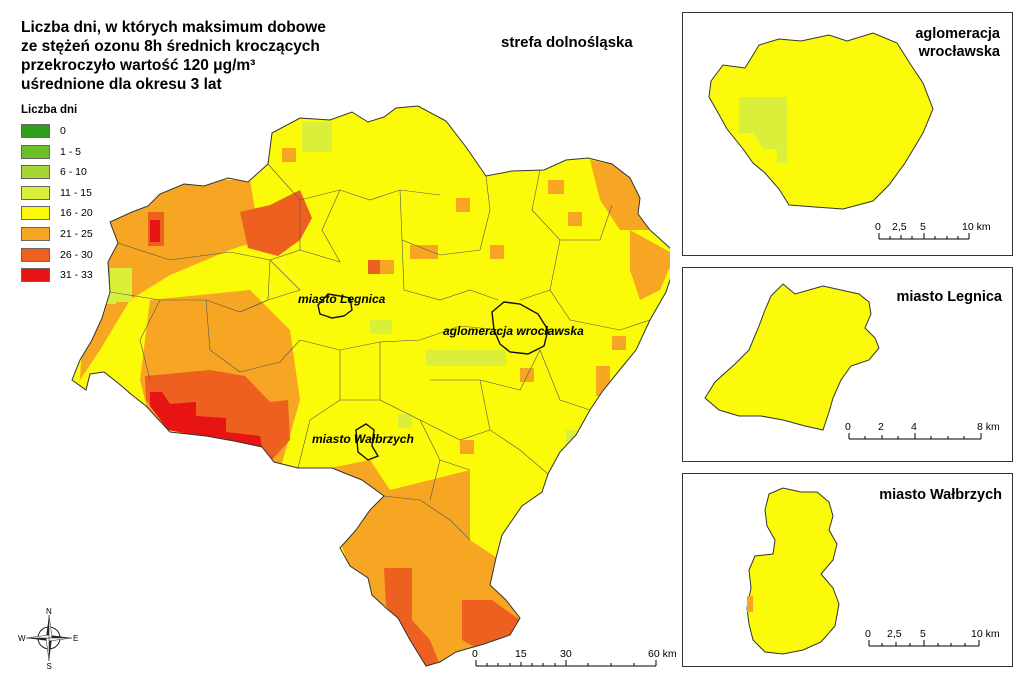 This screenshot has height=694, width=1024. Describe the element at coordinates (750, 604) in the screenshot. I see `walbrzych-orange-cell` at that location.